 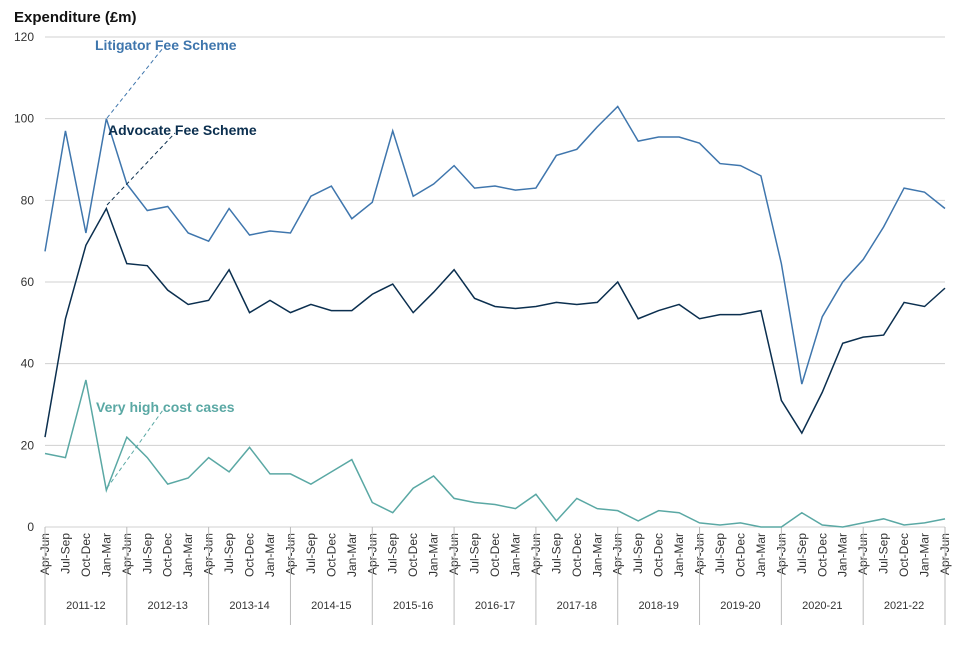 I want to click on series-label: Very high cost cases, so click(x=165, y=407).